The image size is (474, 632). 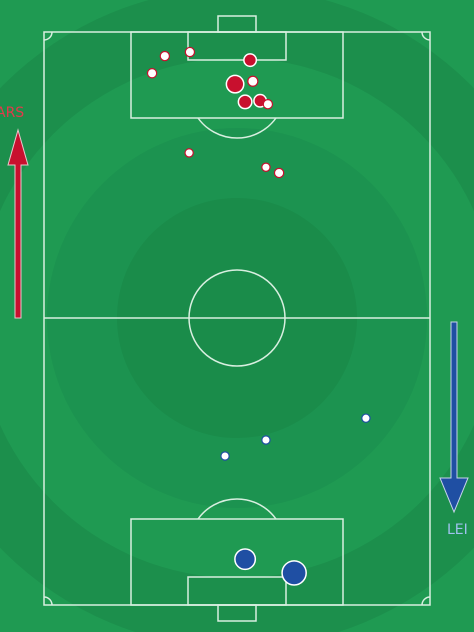 I want to click on team-label: ARS, so click(x=12, y=113).